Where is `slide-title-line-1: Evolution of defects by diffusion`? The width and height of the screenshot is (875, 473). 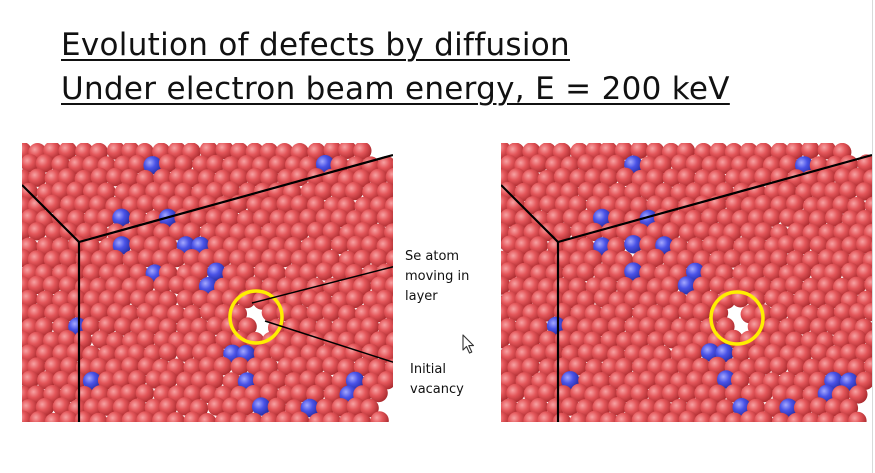 slide-title-line-1: Evolution of defects by diffusion is located at coordinates (315, 45).